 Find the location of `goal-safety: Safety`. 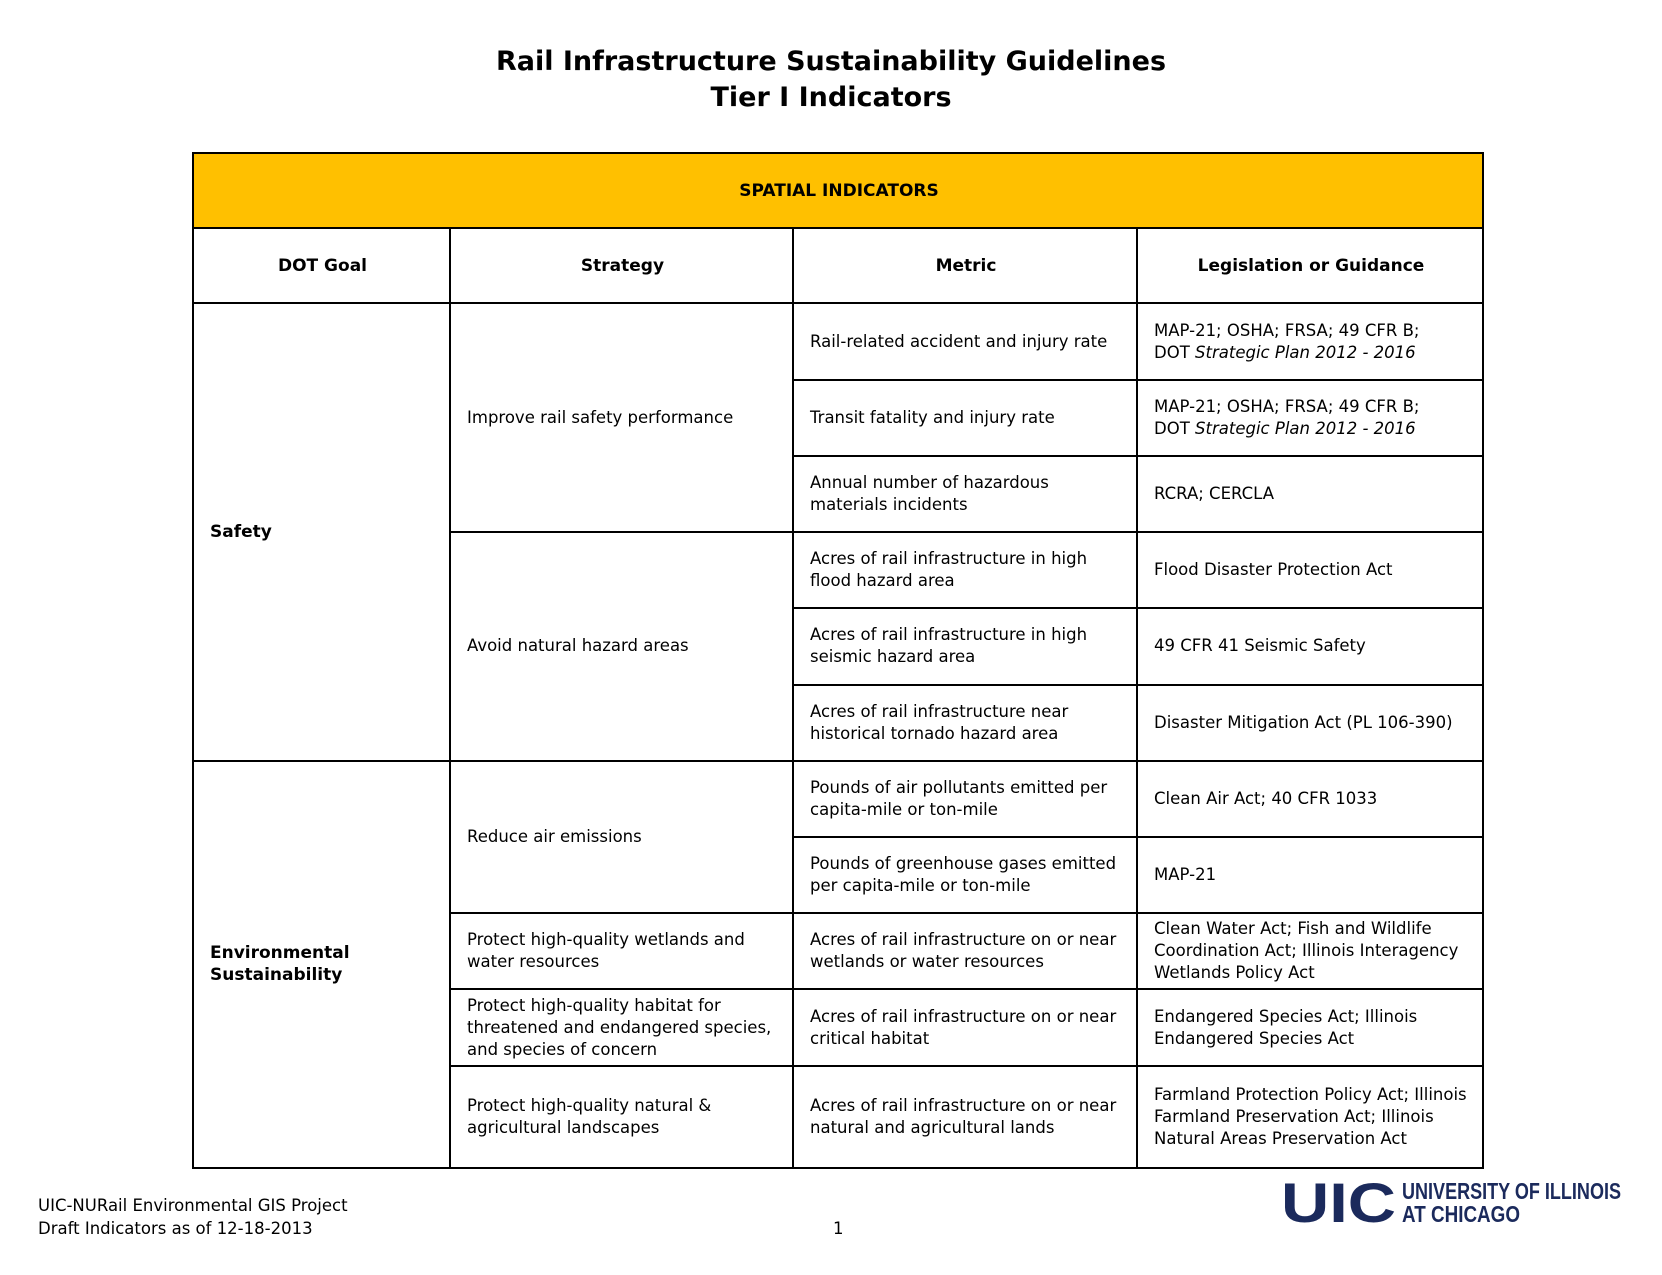

goal-safety: Safety is located at coordinates (321, 532).